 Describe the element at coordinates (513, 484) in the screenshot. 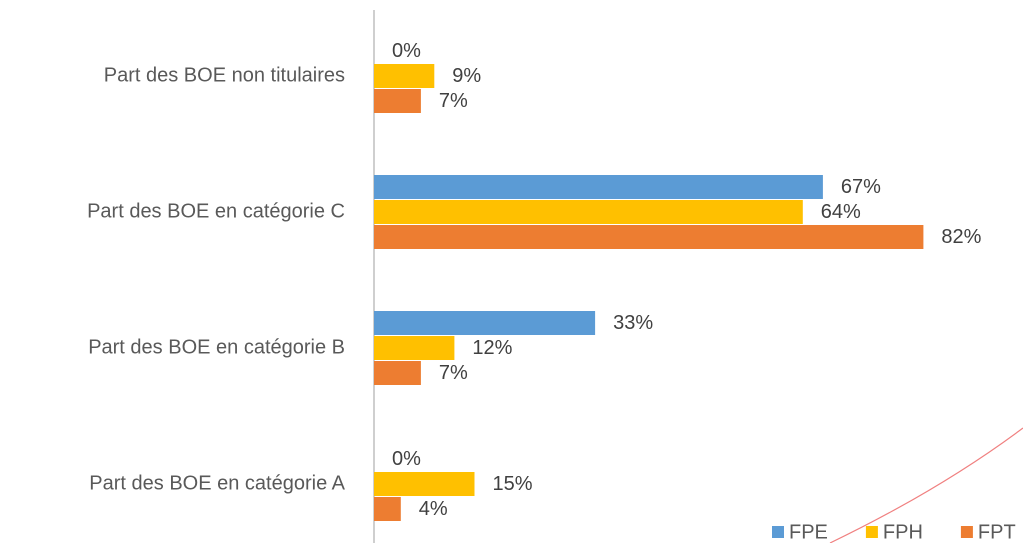

I see `value-label: 15%` at that location.